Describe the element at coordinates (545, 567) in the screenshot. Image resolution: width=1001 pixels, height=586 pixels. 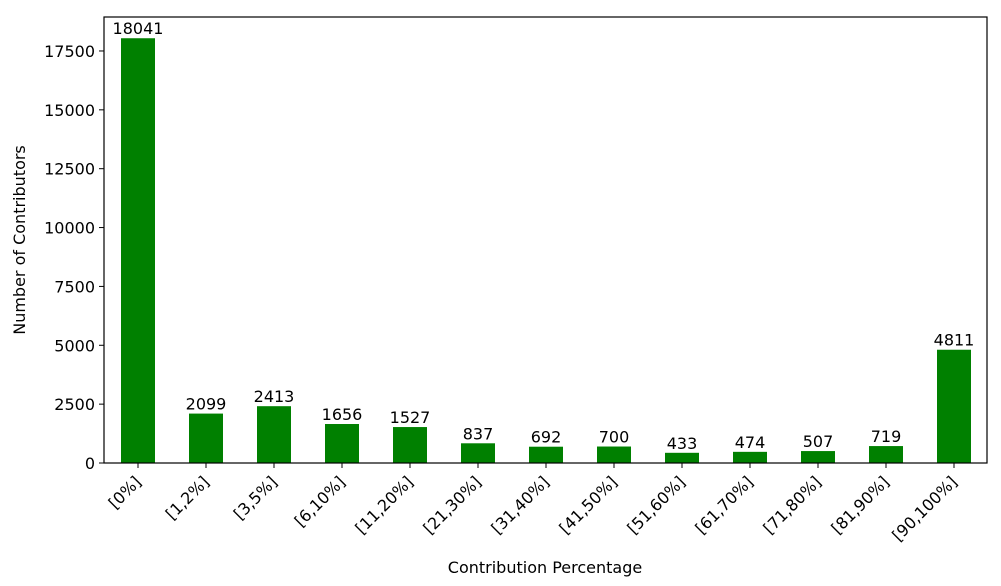
I see `x-axis-title: Contribution Percentage` at that location.